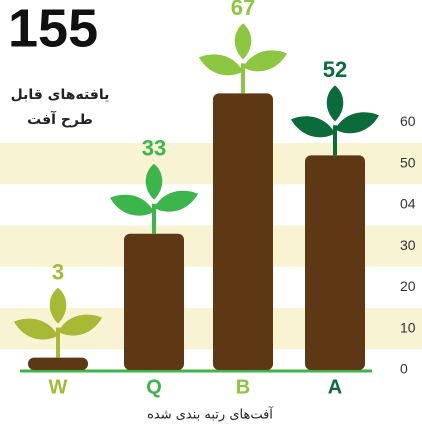 The image size is (422, 430). Describe the element at coordinates (404, 369) in the screenshot. I see `y-tick-label: 0` at that location.